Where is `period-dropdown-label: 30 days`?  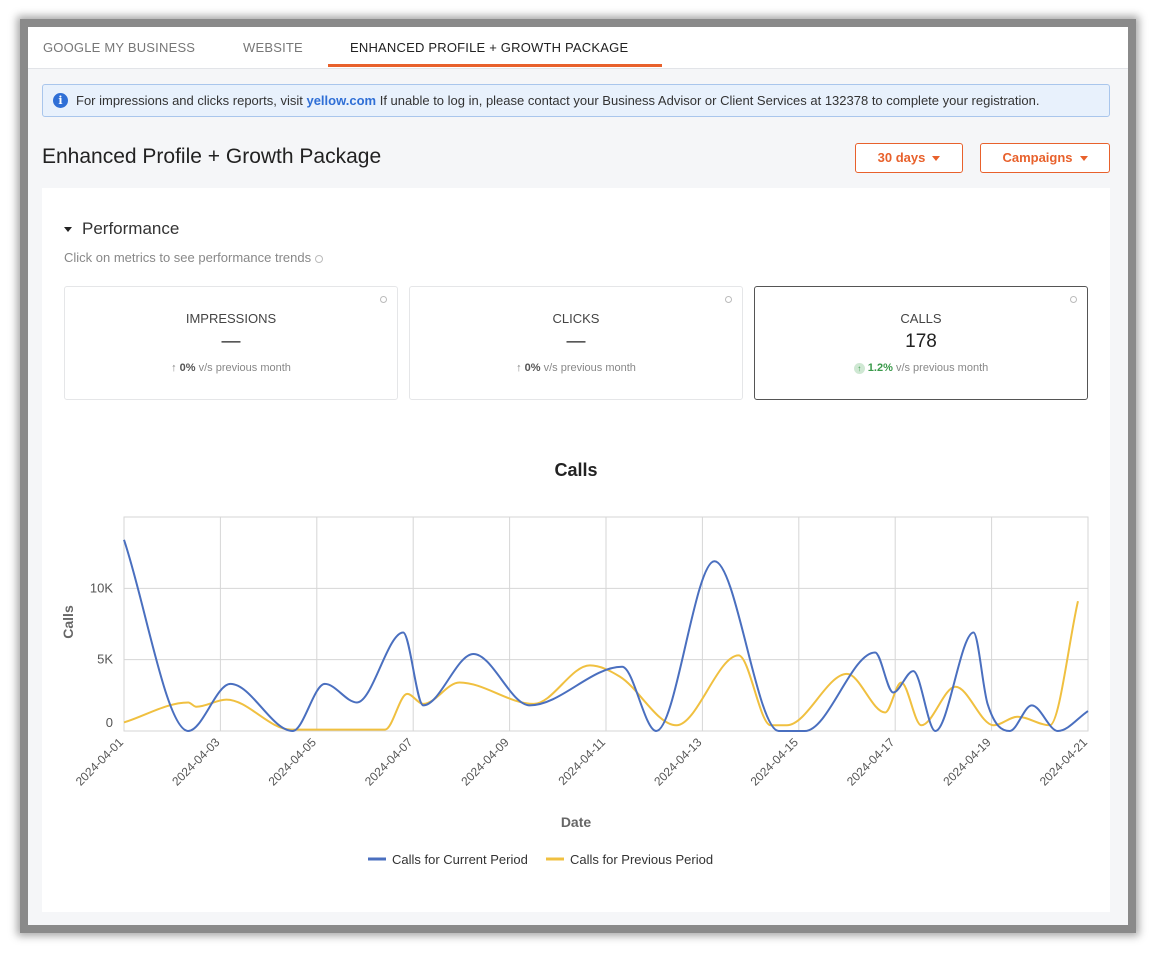
period-dropdown-label: 30 days is located at coordinates (901, 157).